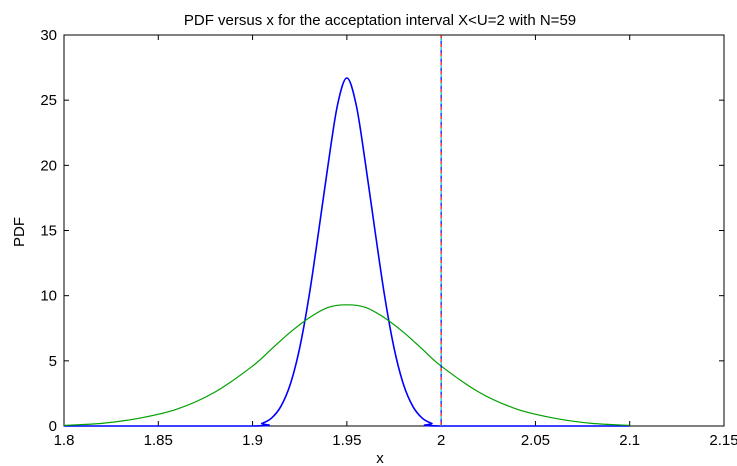  Describe the element at coordinates (535, 440) in the screenshot. I see `x-tick-label: 2.05` at that location.